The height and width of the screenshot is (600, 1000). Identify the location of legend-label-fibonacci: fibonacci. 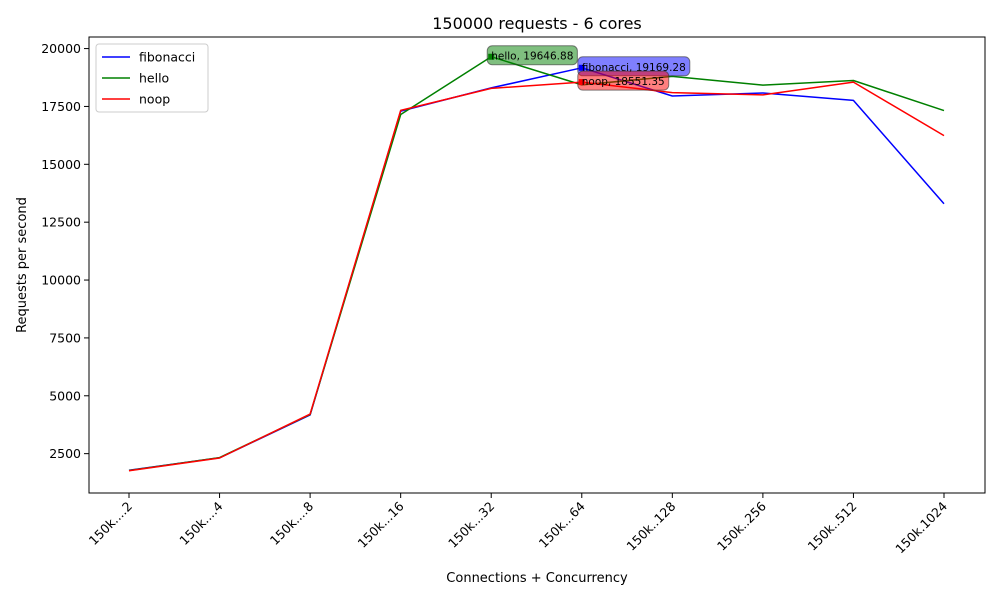
(167, 57).